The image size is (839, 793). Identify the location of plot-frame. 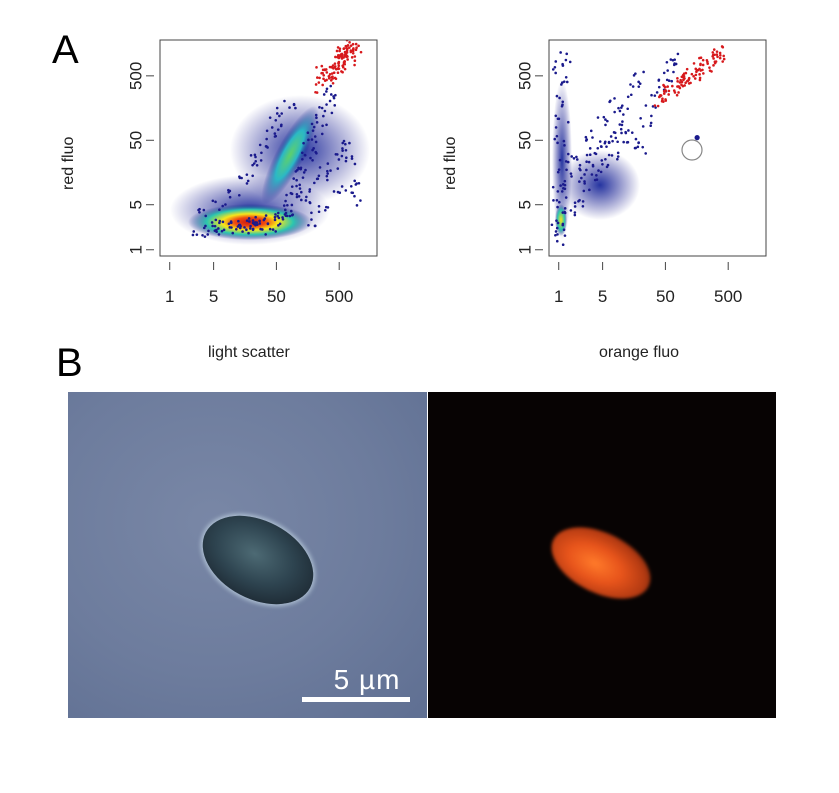
(268, 148).